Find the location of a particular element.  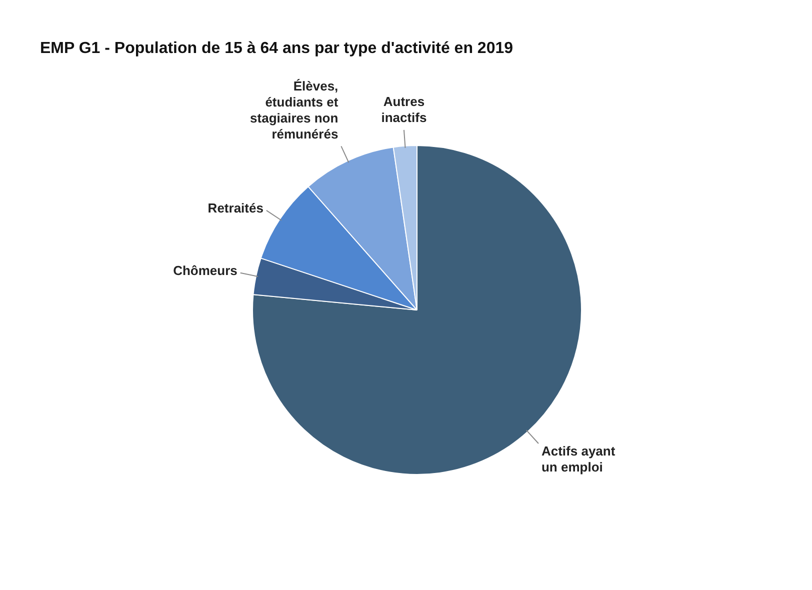

slice-label: Chômeurs is located at coordinates (205, 270).